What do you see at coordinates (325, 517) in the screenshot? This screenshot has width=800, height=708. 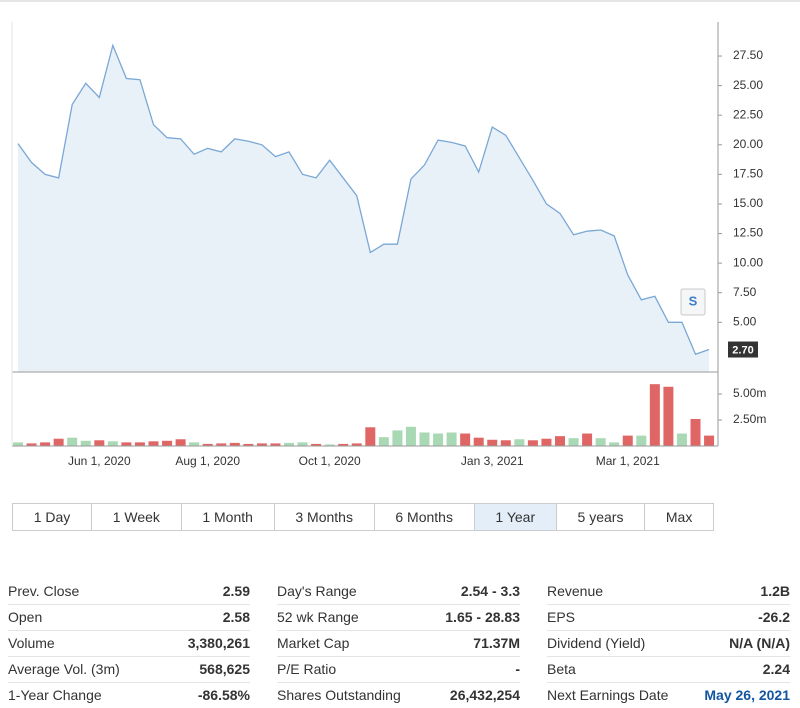 I see `range-button: 3 Months` at bounding box center [325, 517].